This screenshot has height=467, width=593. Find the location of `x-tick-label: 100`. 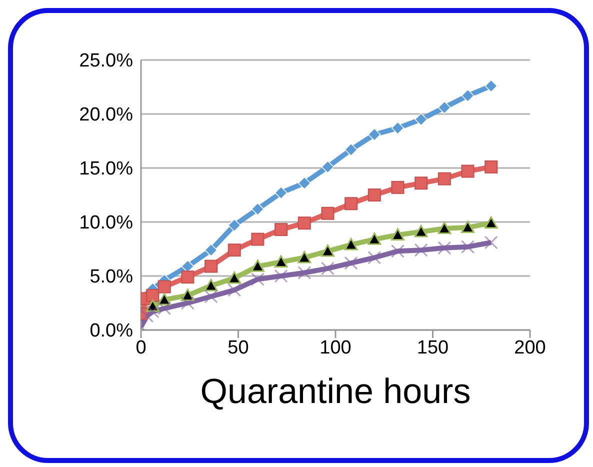

x-tick-label: 100 is located at coordinates (336, 347).